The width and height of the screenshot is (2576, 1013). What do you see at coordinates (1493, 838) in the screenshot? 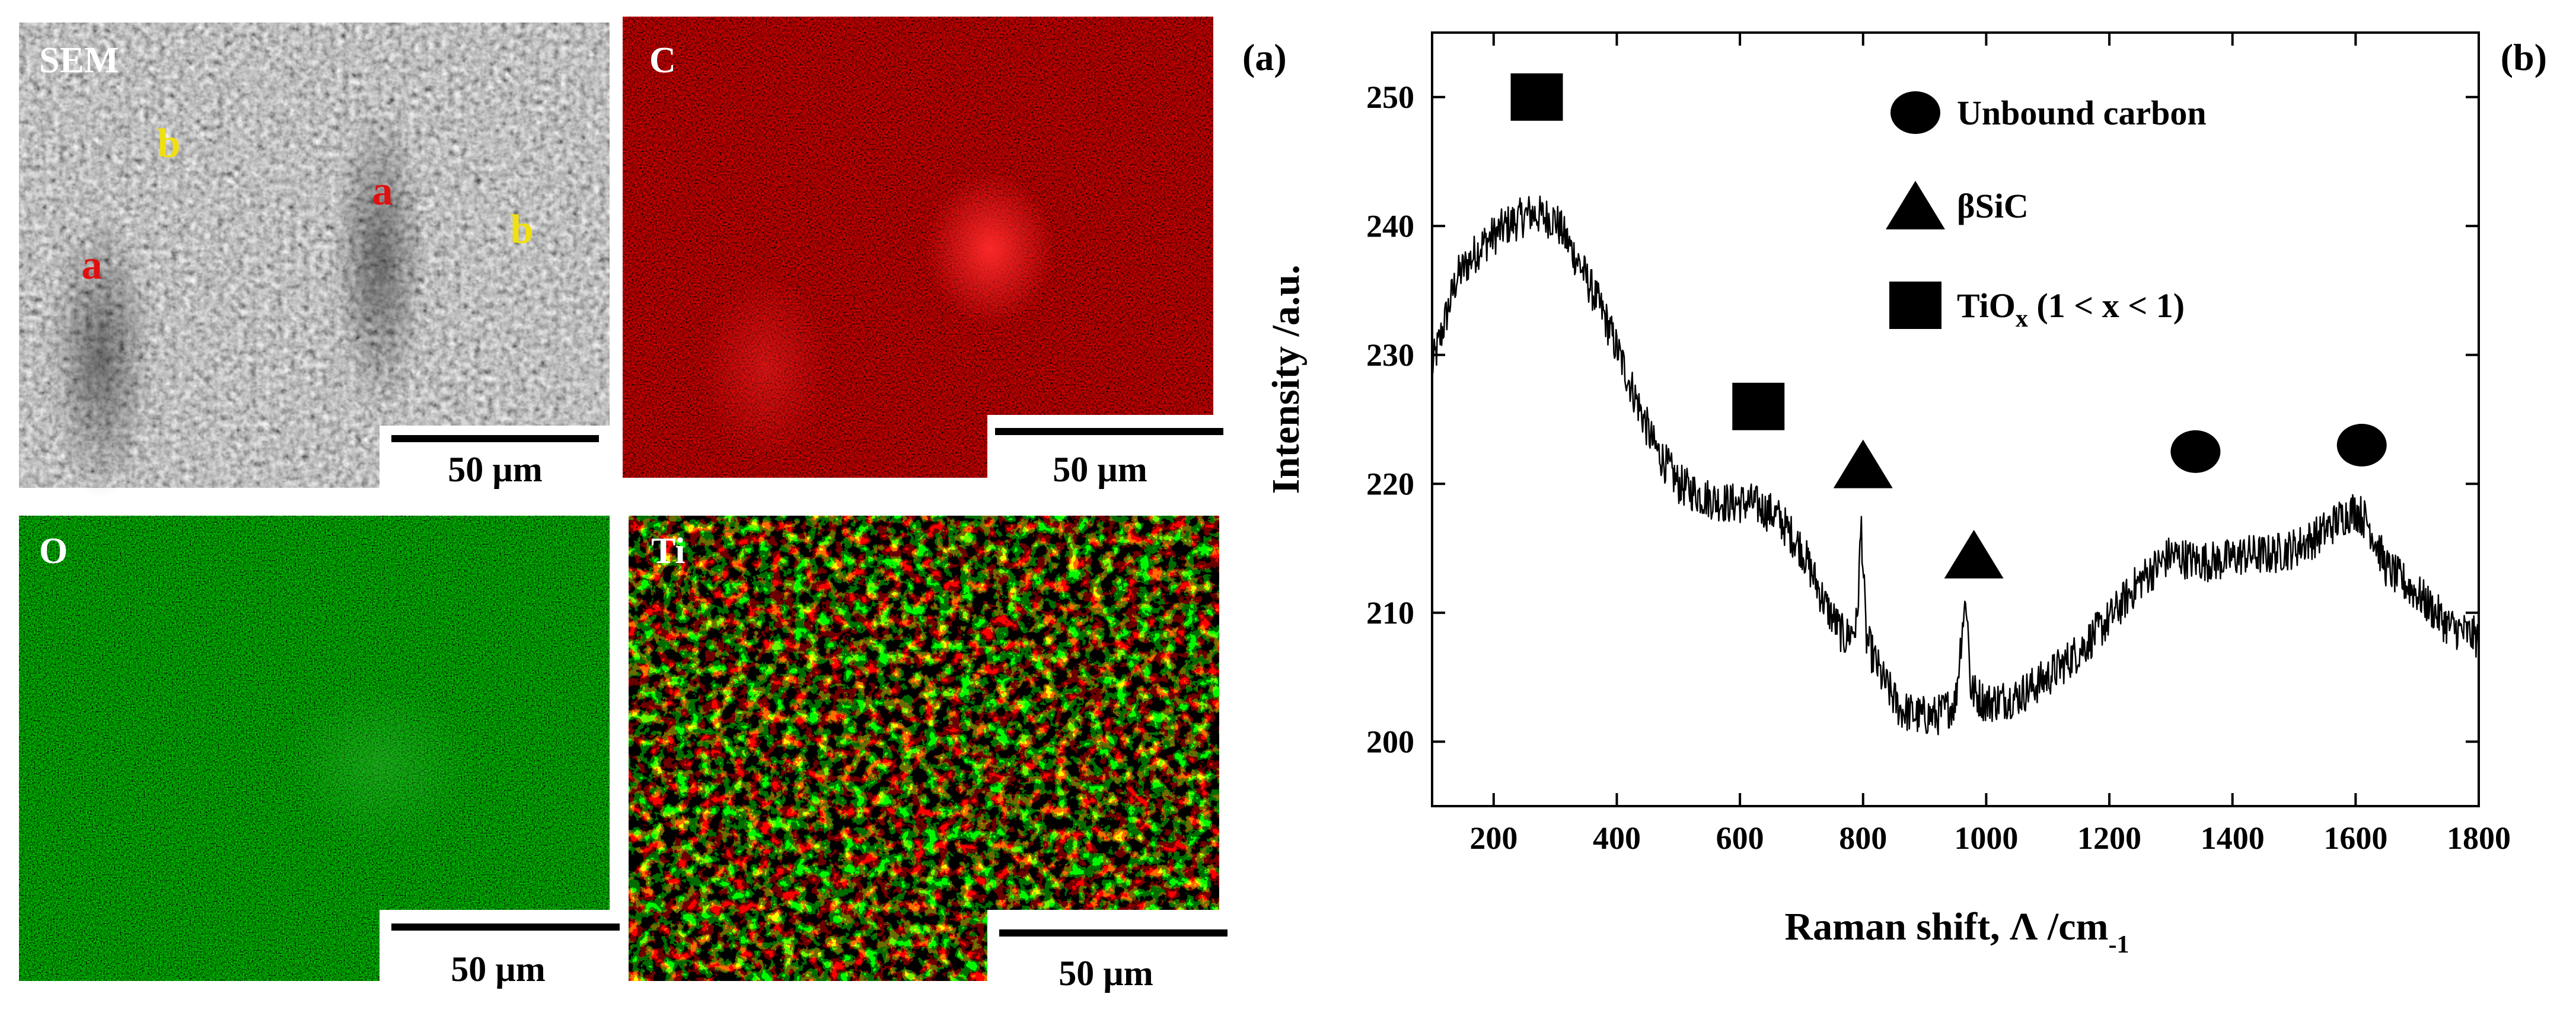
I see `x-tick-label: 200` at bounding box center [1493, 838].